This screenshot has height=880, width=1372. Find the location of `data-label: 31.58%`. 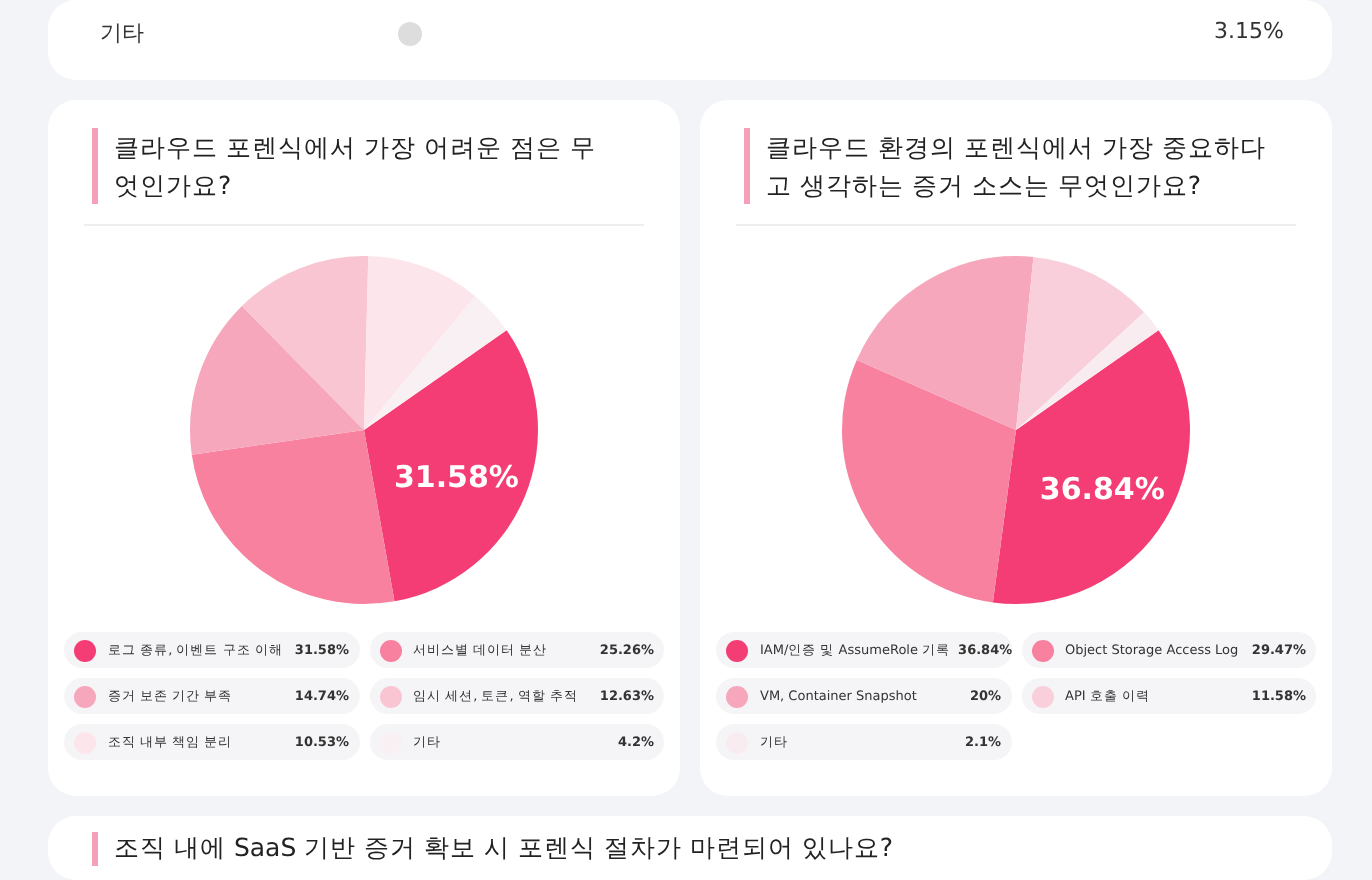

data-label: 31.58% is located at coordinates (456, 477).